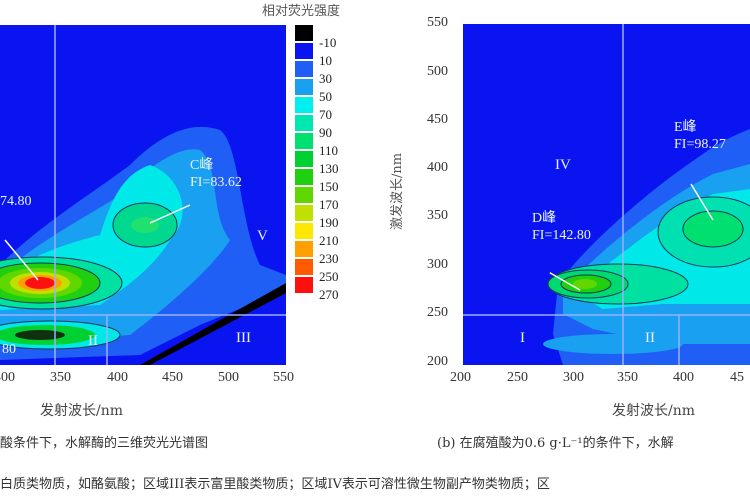 The height and width of the screenshot is (500, 750). I want to click on colorbar-label: 130, so click(329, 168).